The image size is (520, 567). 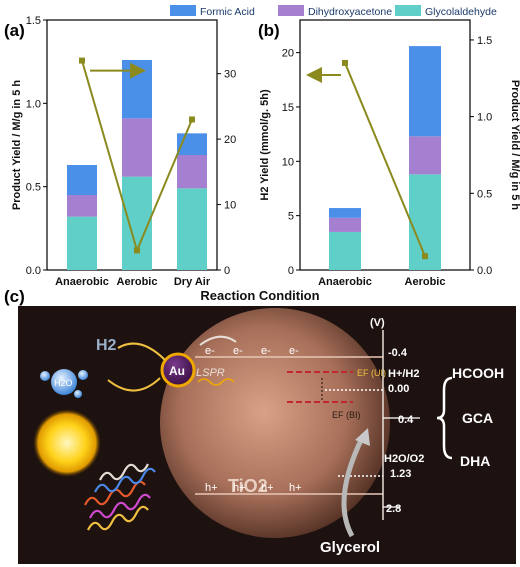 What do you see at coordinates (134, 384) in the screenshot?
I see `h2o-to-au-arrow` at bounding box center [134, 384].